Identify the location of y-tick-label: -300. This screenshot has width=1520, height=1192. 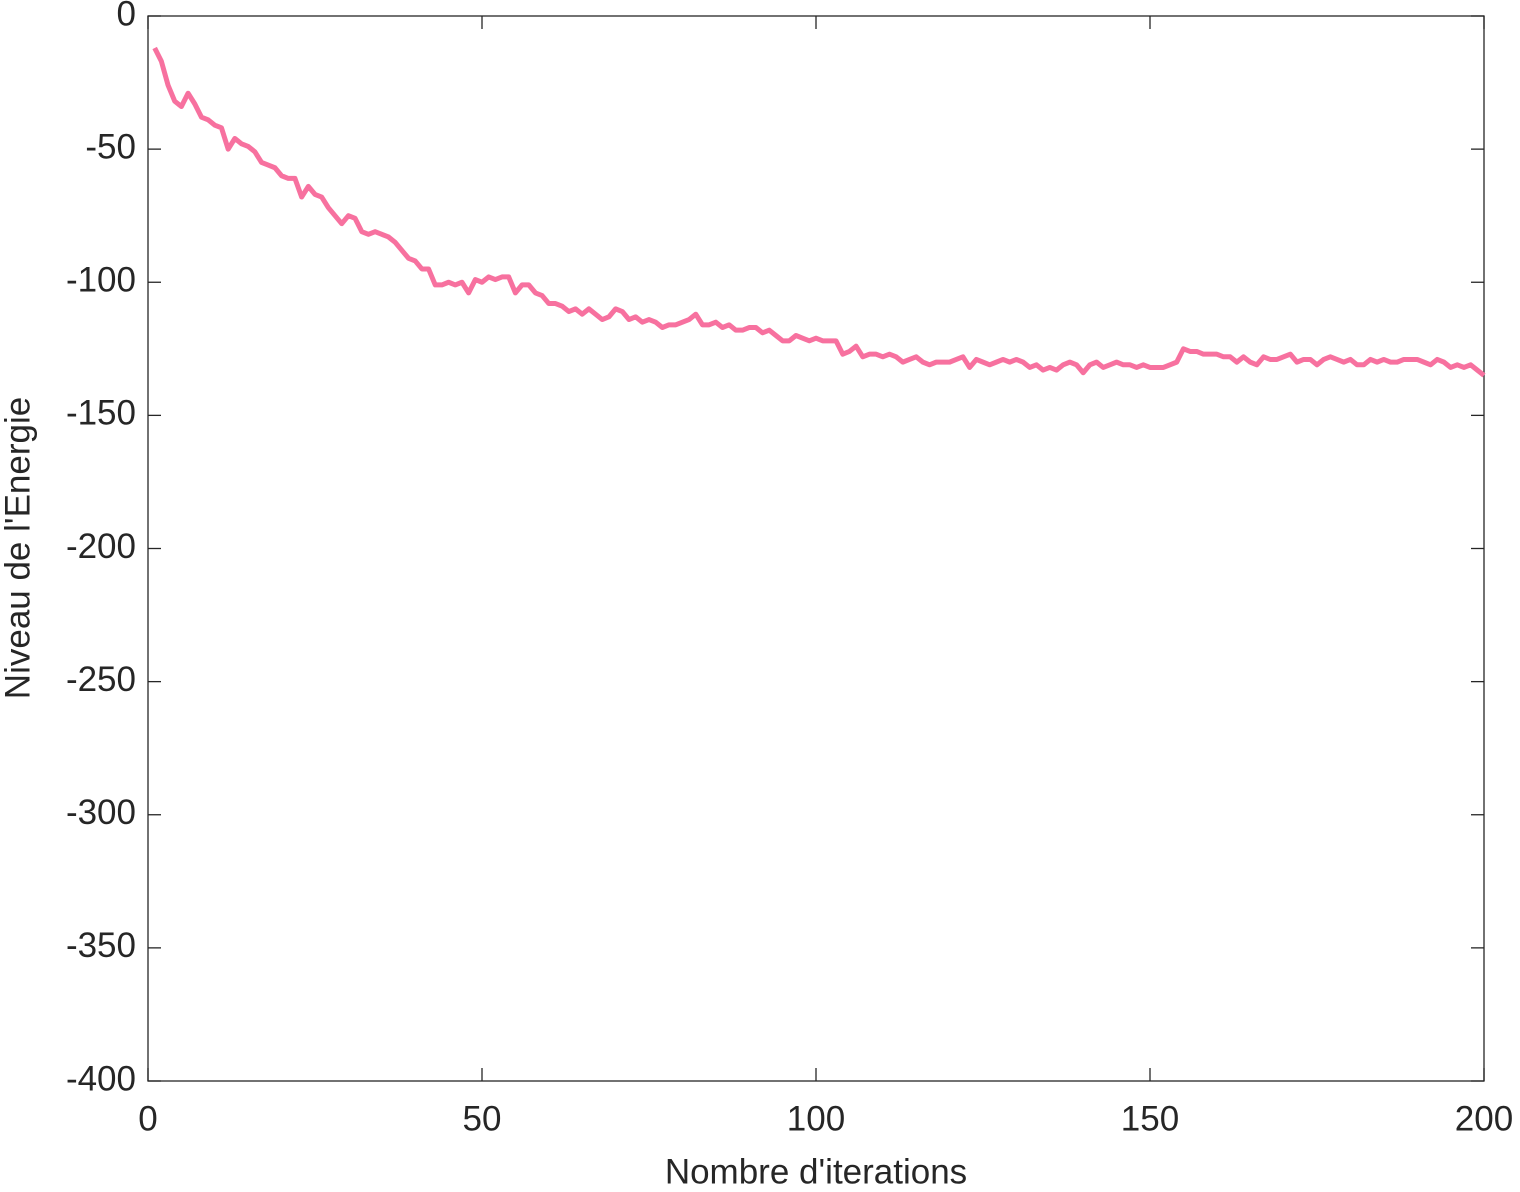
(101, 812).